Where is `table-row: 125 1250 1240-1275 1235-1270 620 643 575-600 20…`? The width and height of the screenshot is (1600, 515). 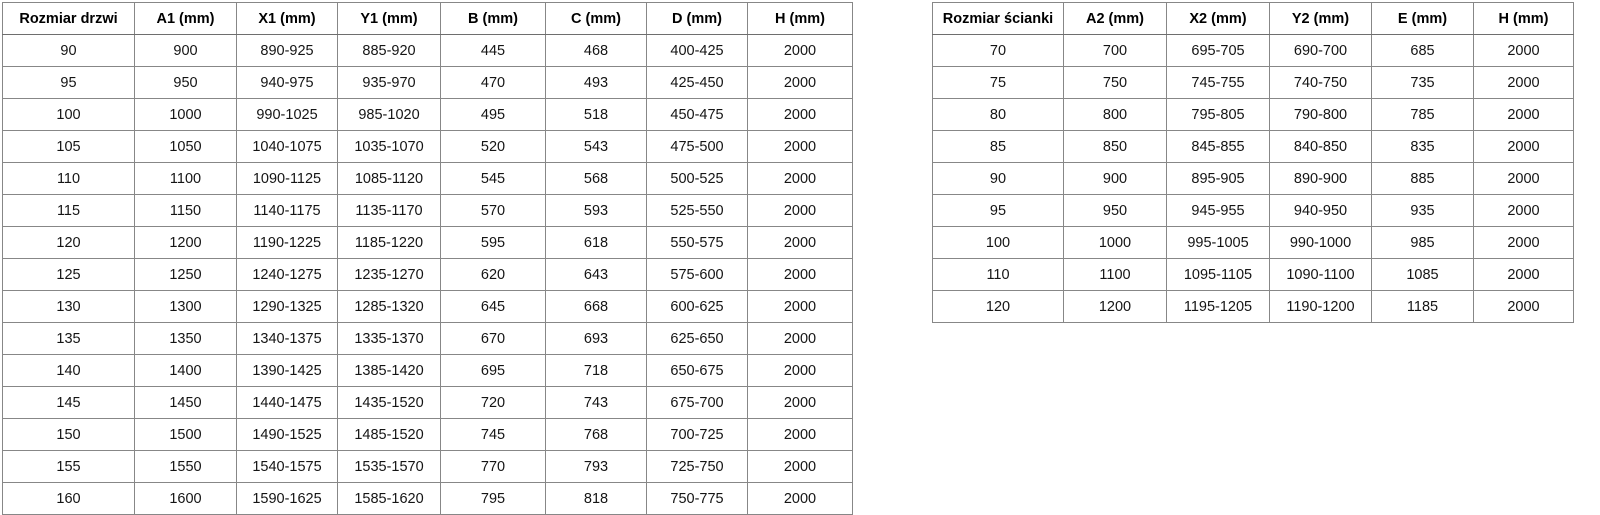
table-row: 125 1250 1240-1275 1235-1270 620 643 575-600 20… is located at coordinates (427, 274).